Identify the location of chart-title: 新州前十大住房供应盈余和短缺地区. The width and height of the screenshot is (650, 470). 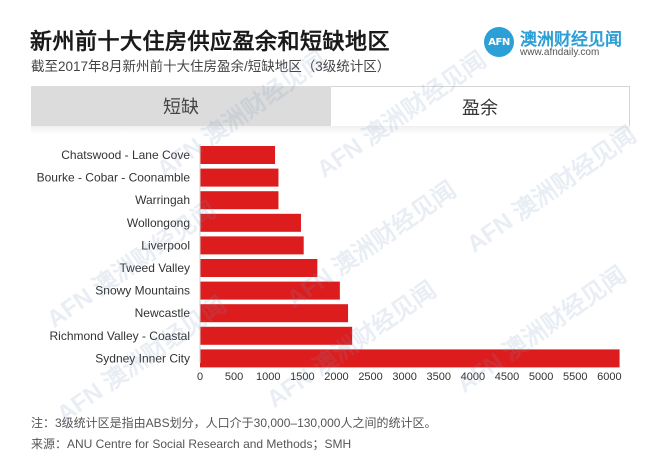
(210, 41).